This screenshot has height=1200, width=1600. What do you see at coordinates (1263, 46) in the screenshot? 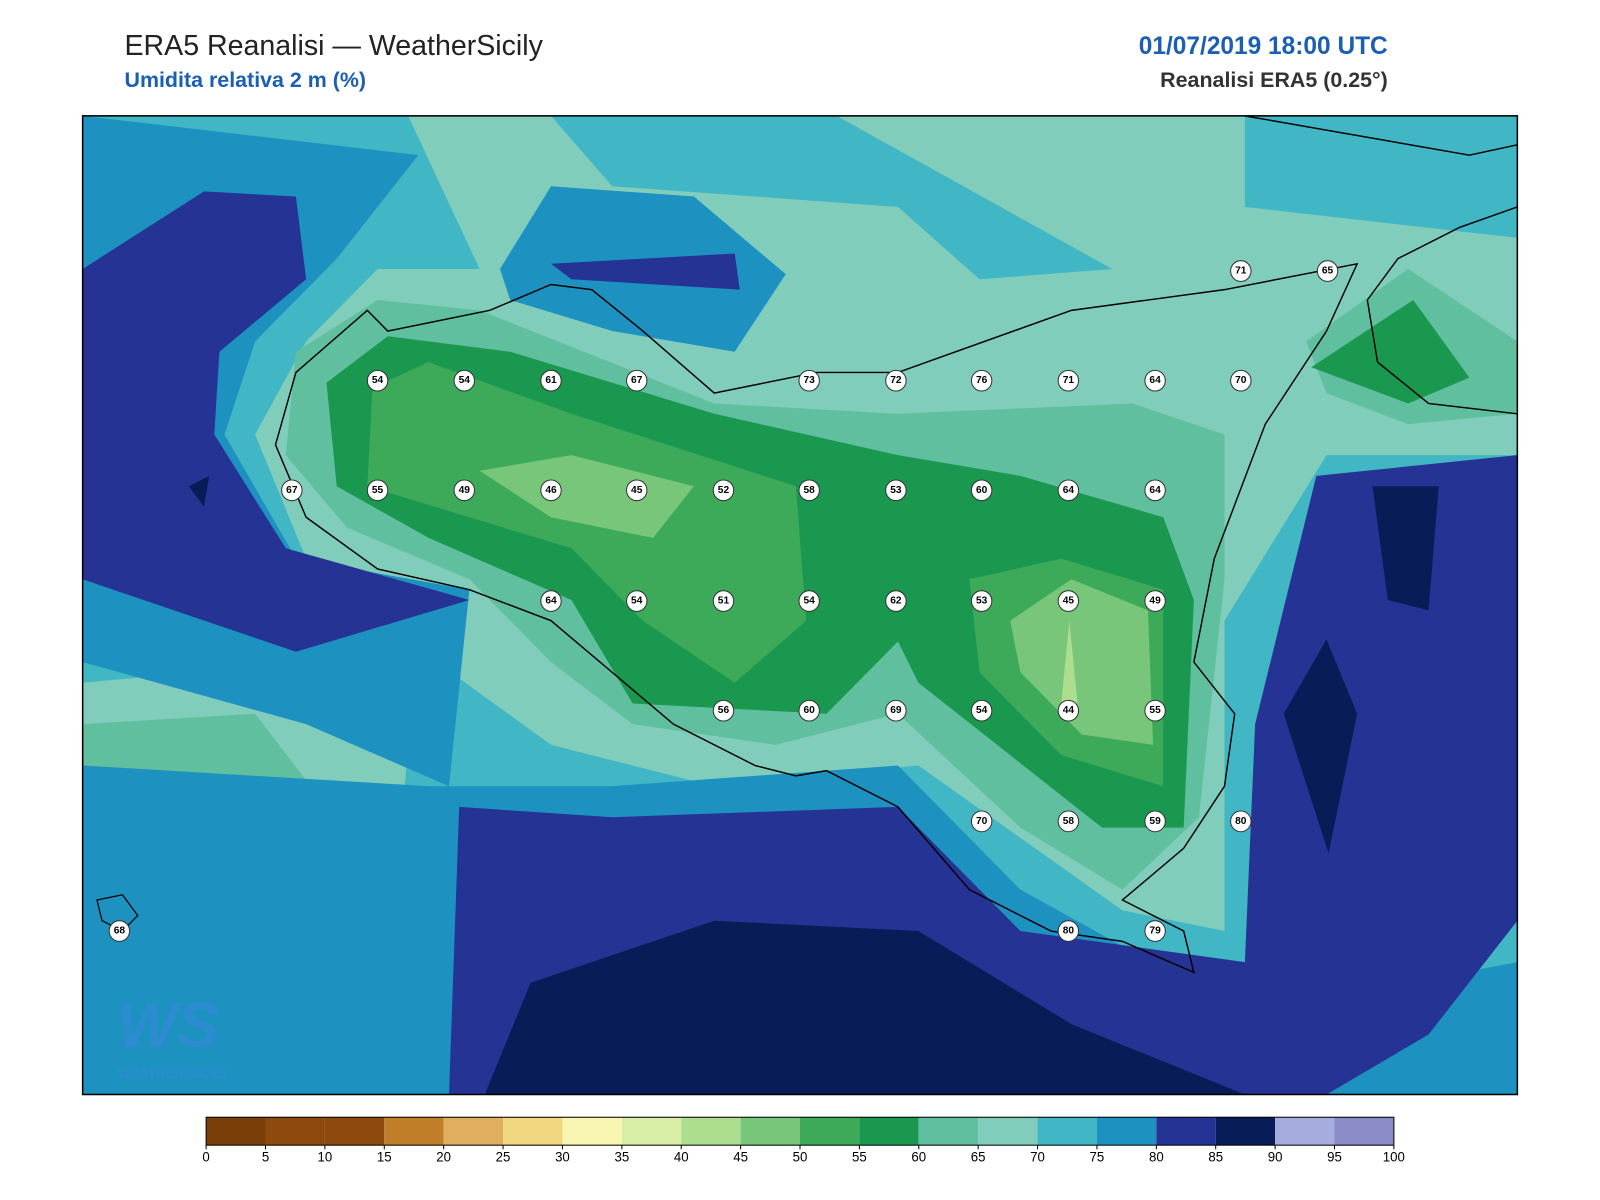
I see `datetime: 01/07/2019 18:00 UTC` at bounding box center [1263, 46].